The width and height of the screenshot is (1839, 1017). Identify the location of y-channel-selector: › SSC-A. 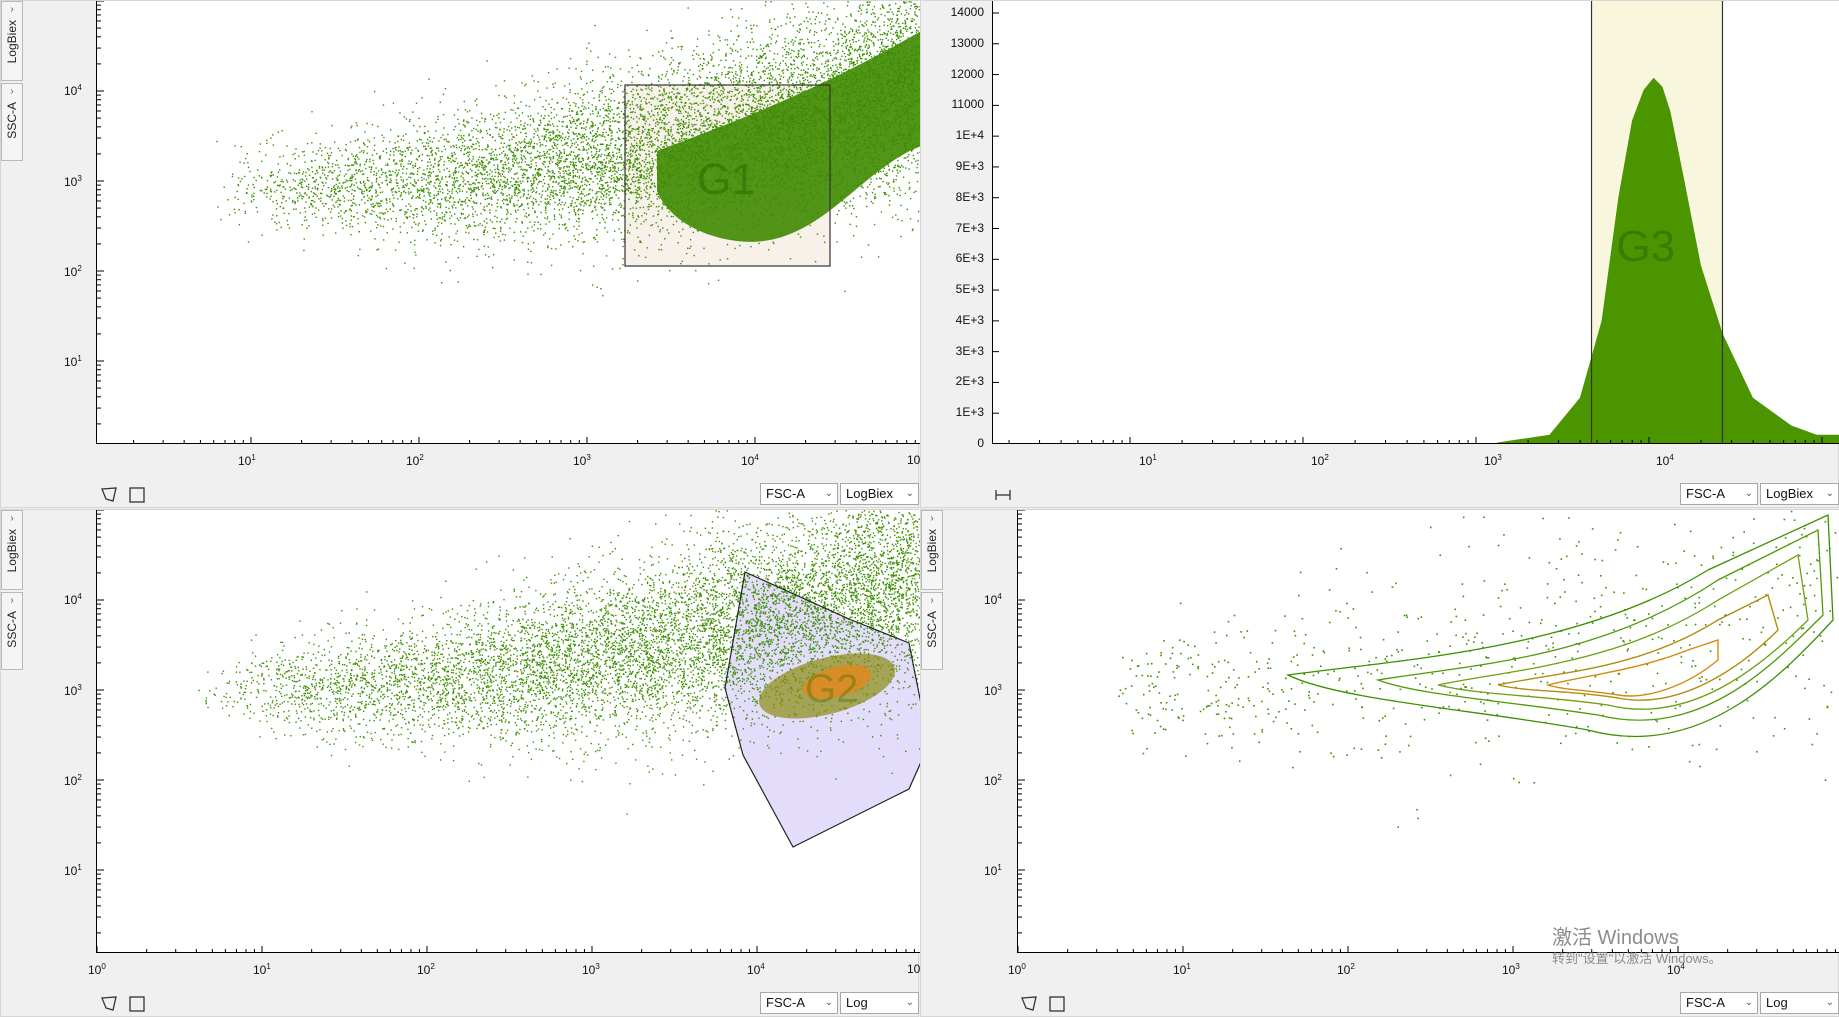
(12, 122).